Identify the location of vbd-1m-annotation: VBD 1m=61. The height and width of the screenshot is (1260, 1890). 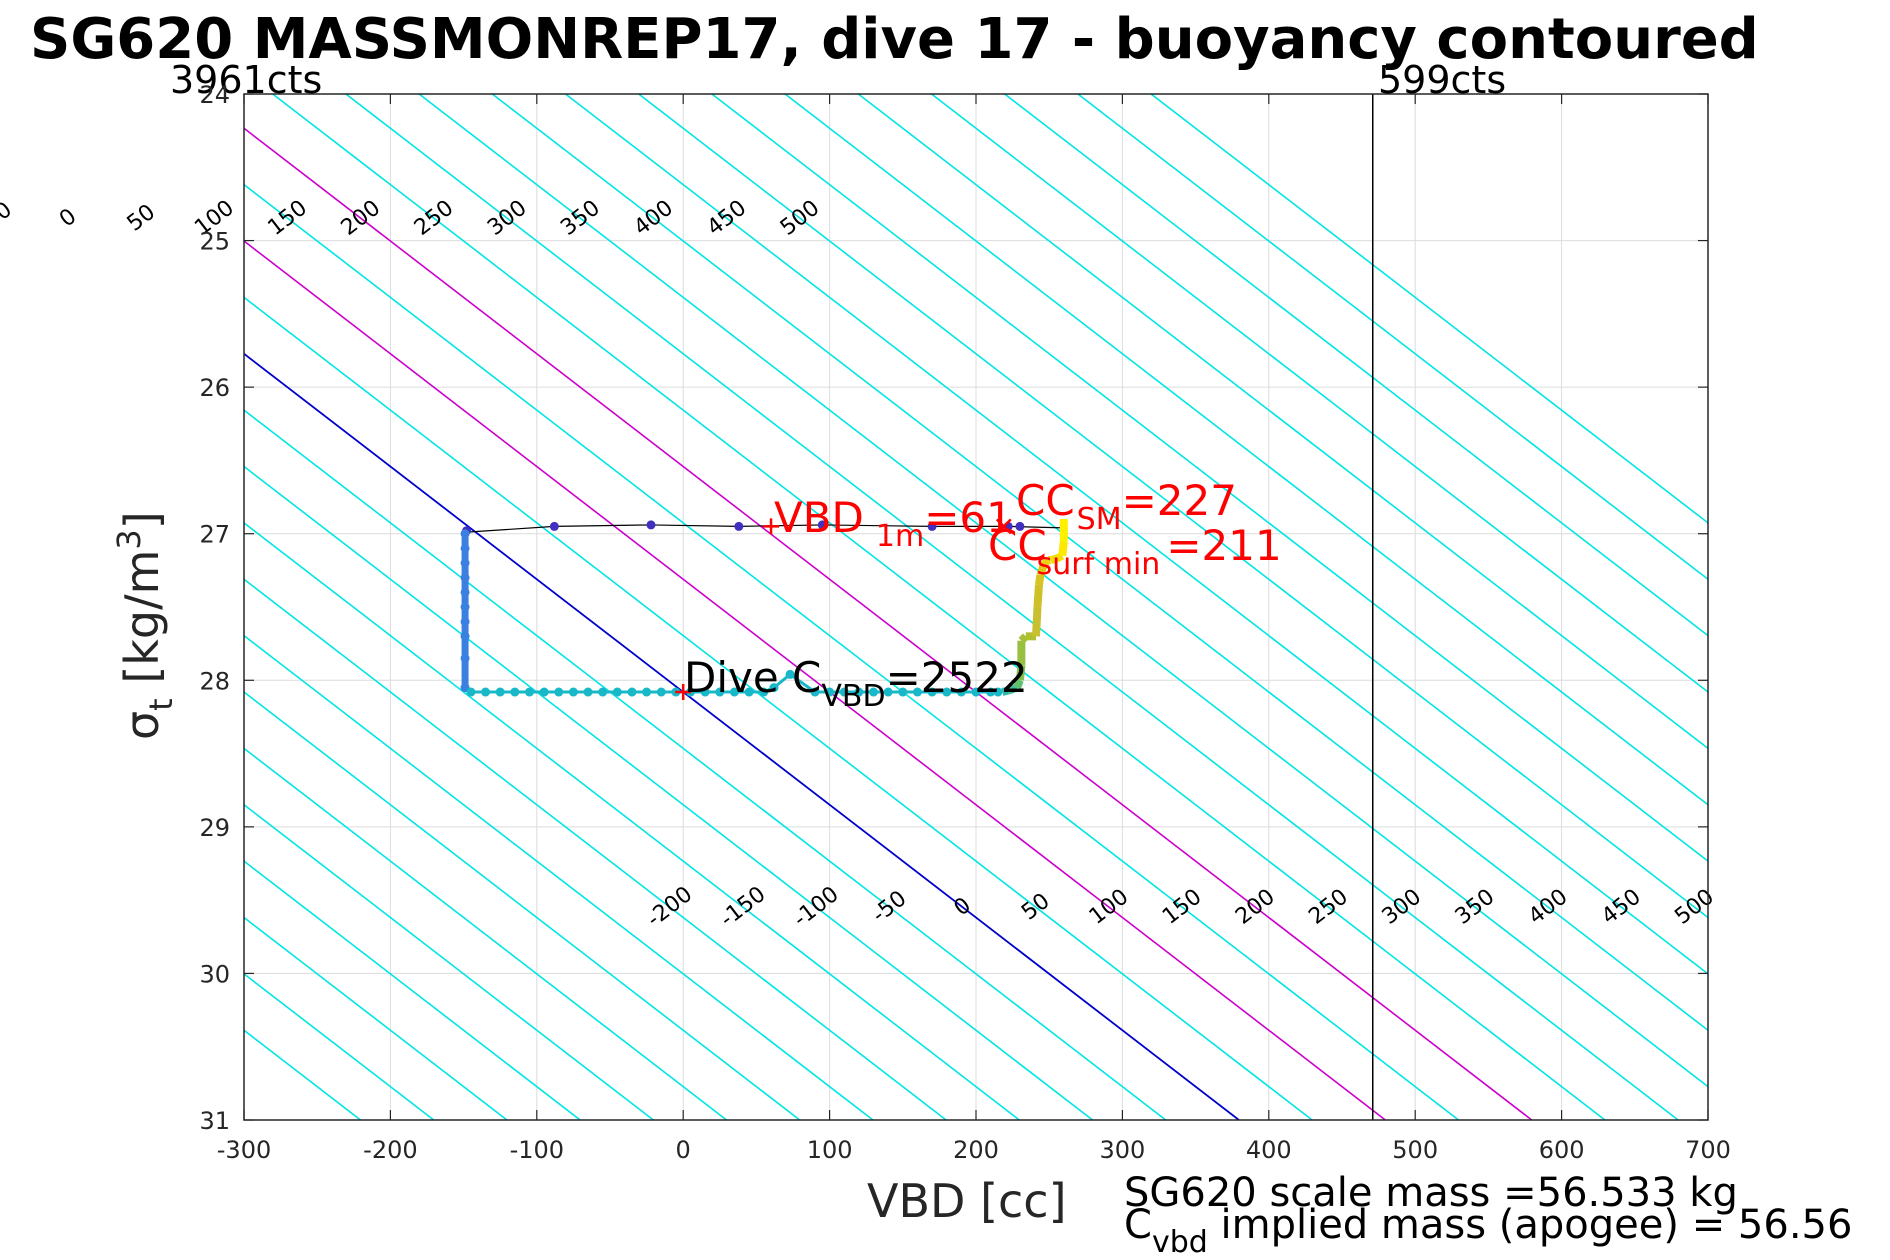
(893, 523).